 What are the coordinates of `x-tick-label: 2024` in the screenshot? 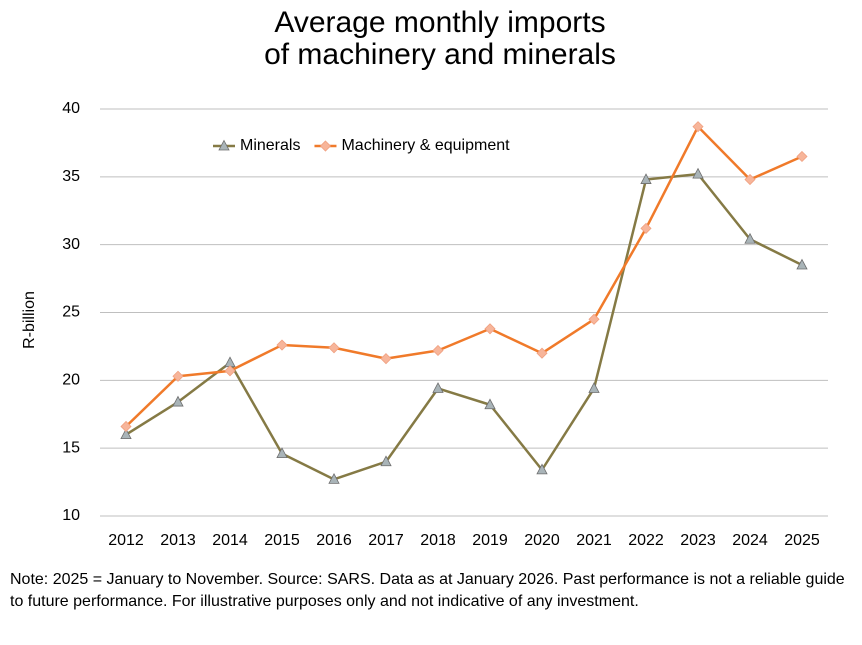 It's located at (750, 540).